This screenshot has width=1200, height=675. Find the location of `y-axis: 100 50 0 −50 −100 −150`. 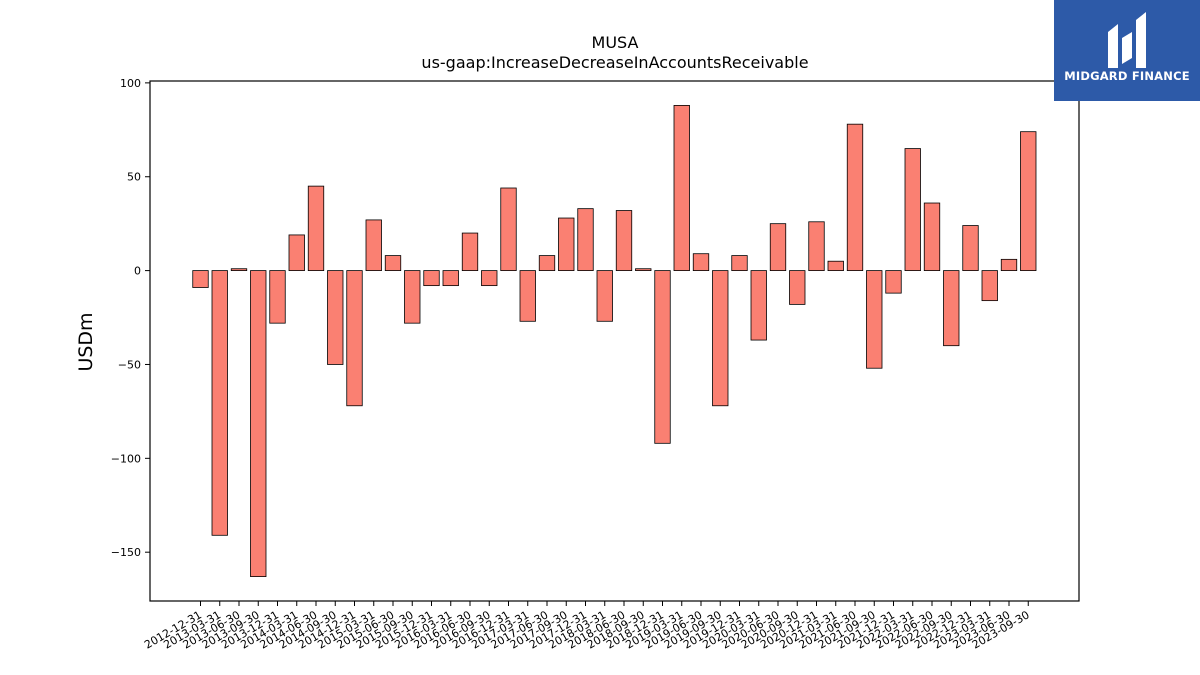

y-axis: 100 50 0 −50 −100 −150 is located at coordinates (130, 318).